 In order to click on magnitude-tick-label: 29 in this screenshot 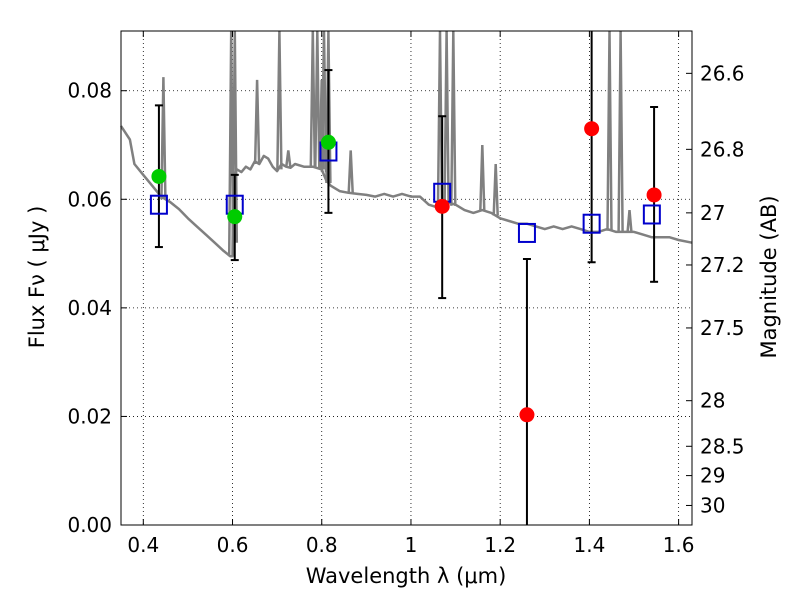, I will do `click(712, 476)`.